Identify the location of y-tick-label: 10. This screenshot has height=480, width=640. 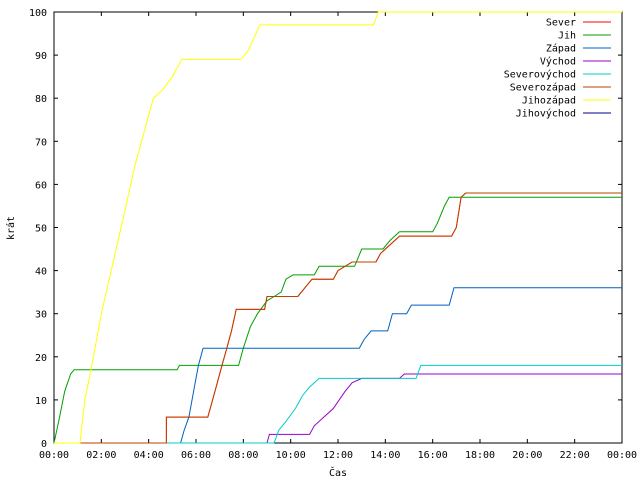
(41, 401).